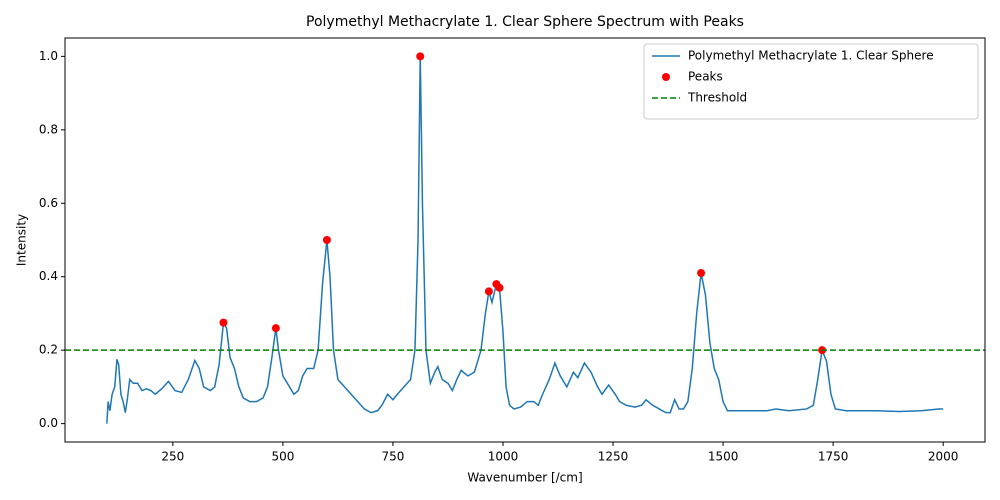 This screenshot has height=500, width=1000. Describe the element at coordinates (282, 457) in the screenshot. I see `x-tick-label: 500` at that location.